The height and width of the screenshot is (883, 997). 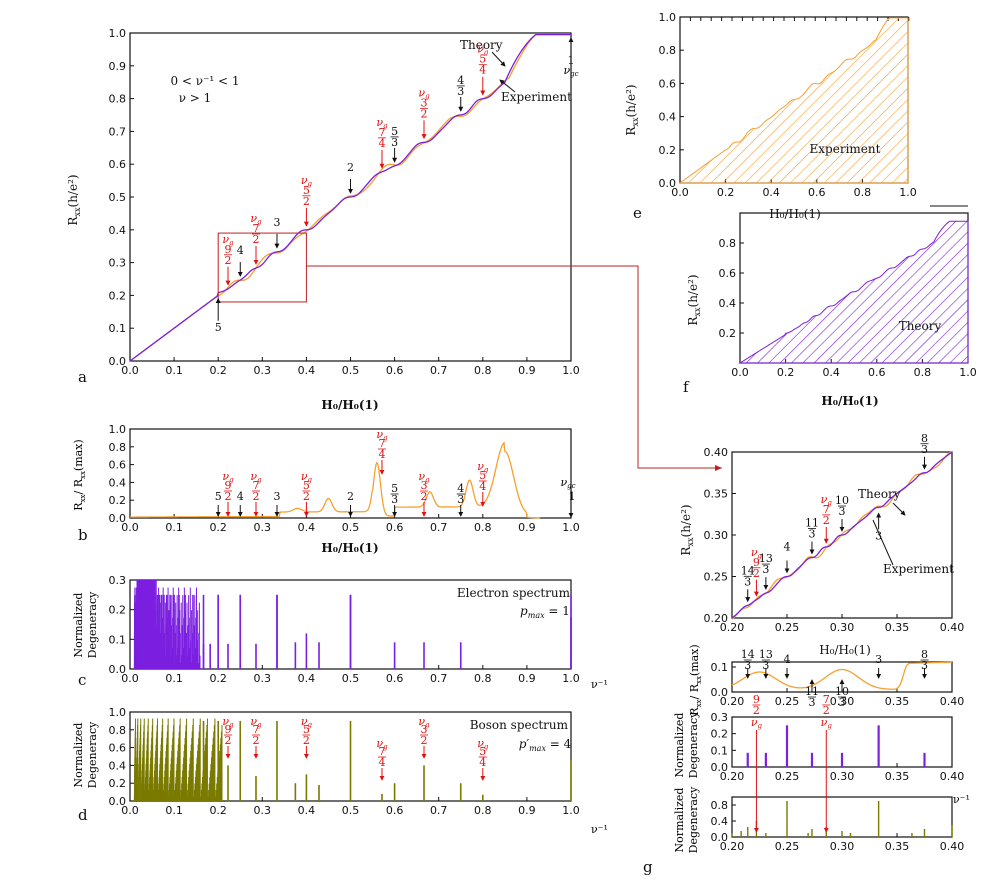 What do you see at coordinates (276, 496) in the screenshot?
I see `b-annot-label: 3` at bounding box center [276, 496].